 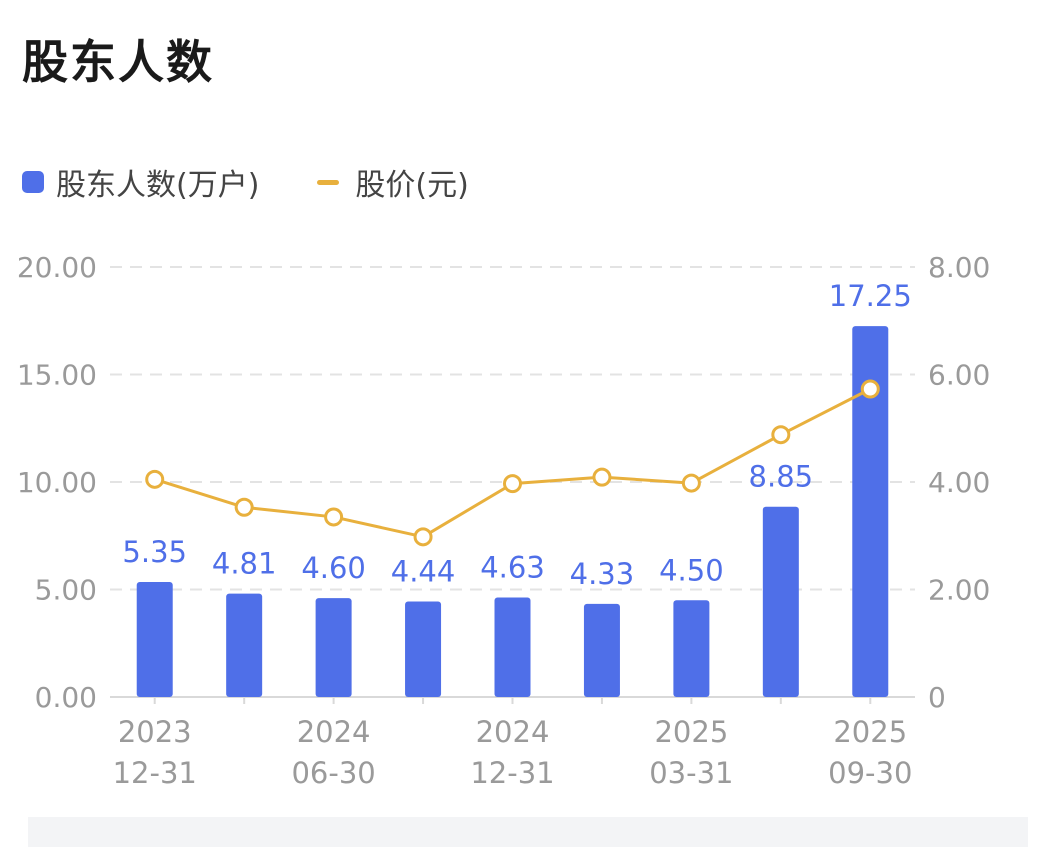 I want to click on right-axis-tick-label: 0, so click(x=937, y=697).